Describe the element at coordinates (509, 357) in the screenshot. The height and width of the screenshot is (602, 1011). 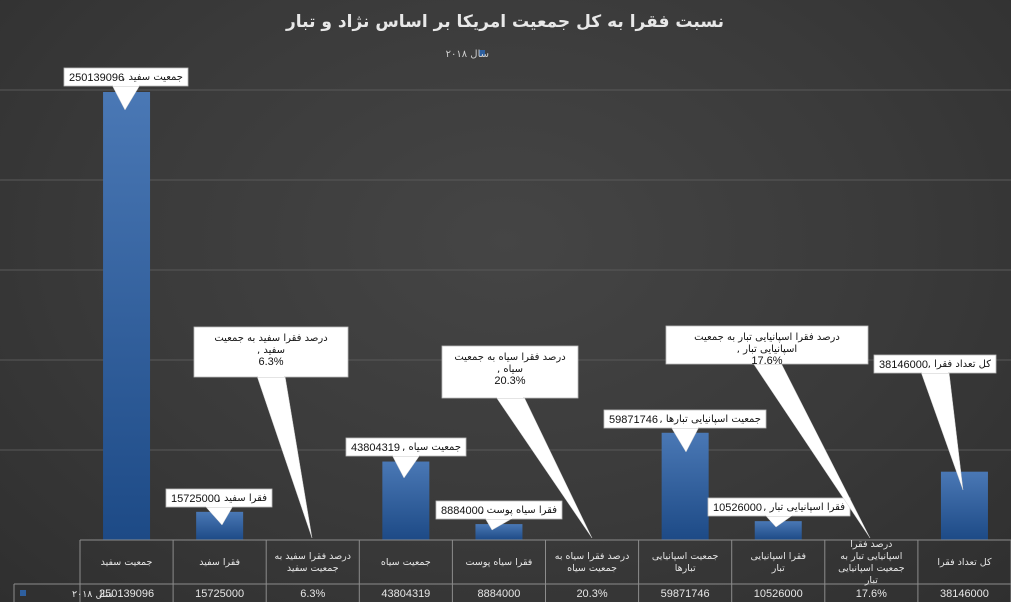
I see `callout-name: درصد فقرا سیاه به جمعیت` at that location.